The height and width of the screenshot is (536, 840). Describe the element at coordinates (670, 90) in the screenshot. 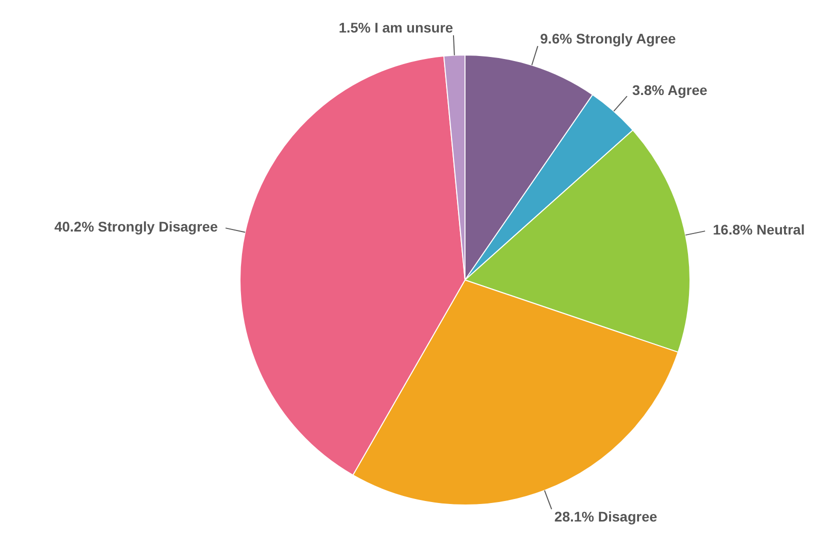

I see `slice-label: 3.8% Agree` at that location.